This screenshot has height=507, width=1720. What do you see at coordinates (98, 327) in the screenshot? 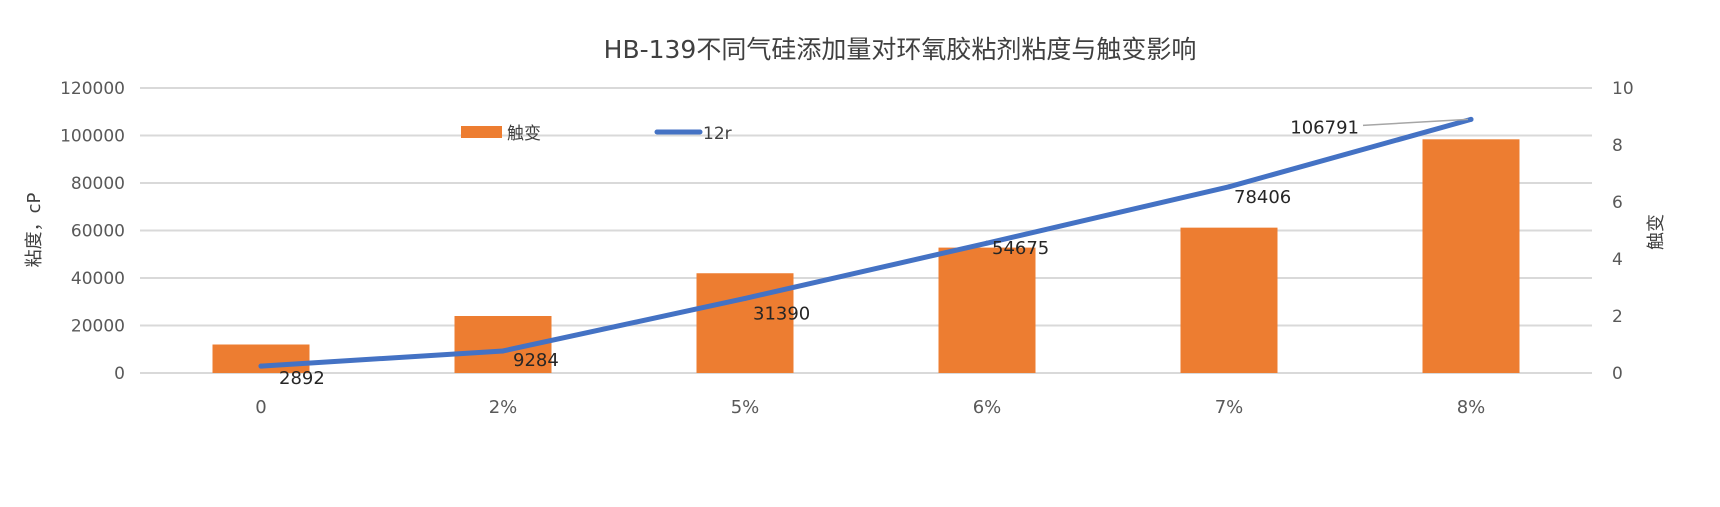
I see `y-left-tick-label: 20000` at bounding box center [98, 327].